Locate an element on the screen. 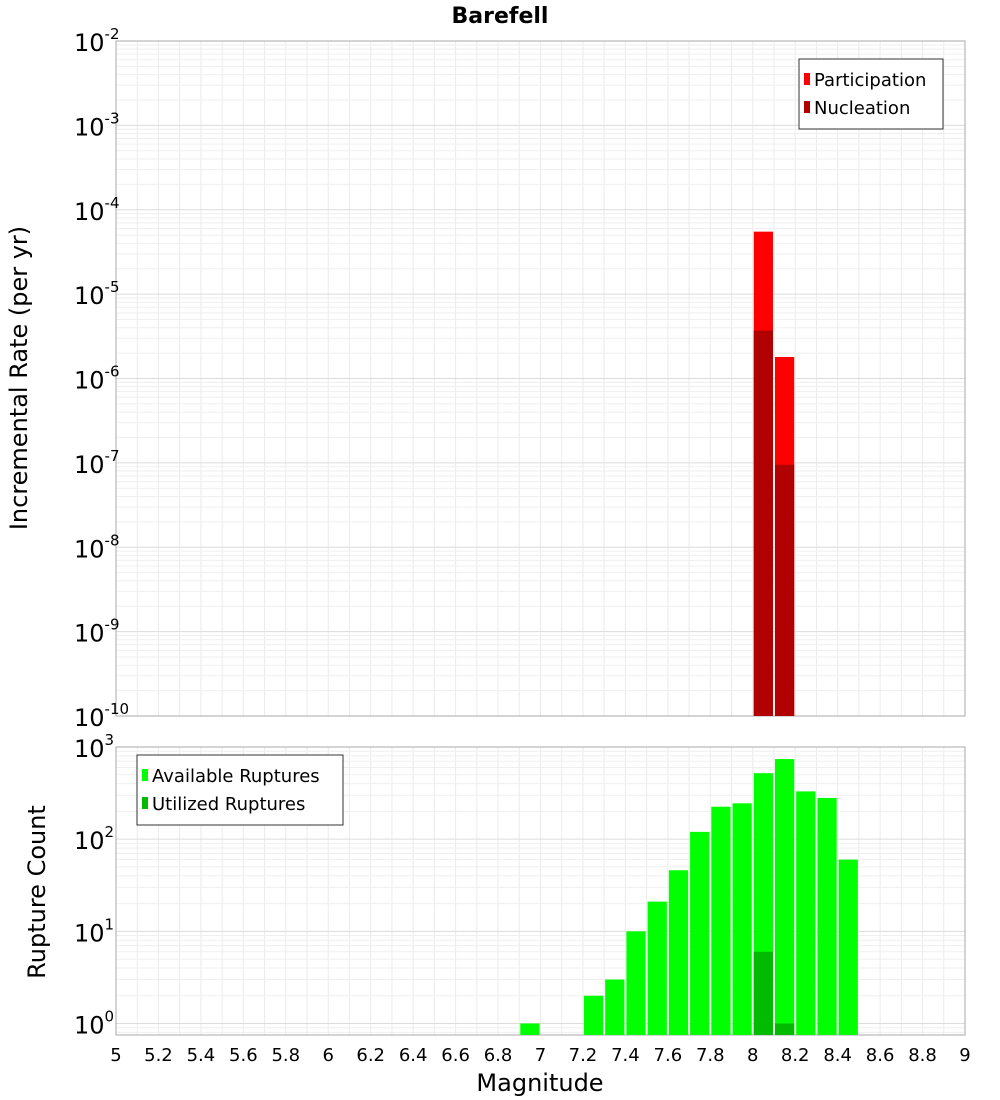 Image resolution: width=1000 pixels, height=1100 pixels. y-tick-label: 10¹ is located at coordinates (94, 931).